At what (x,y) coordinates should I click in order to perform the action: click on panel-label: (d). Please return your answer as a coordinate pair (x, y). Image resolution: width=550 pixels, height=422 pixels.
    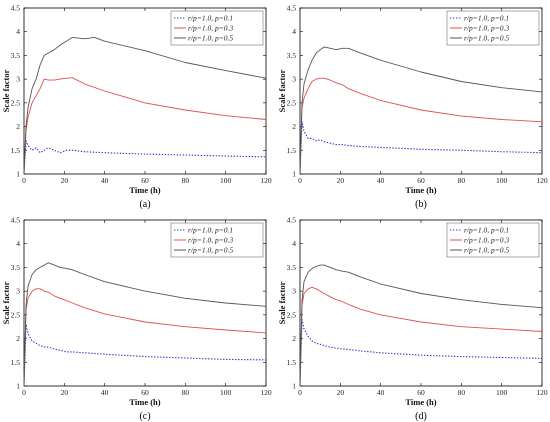
    Looking at the image, I should click on (421, 416).